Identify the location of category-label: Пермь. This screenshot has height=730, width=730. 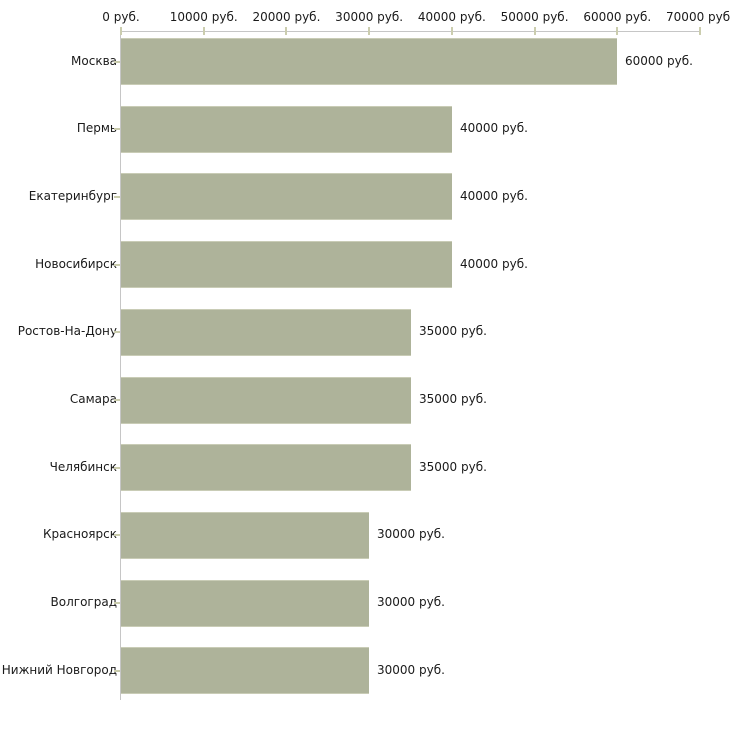
(96, 128).